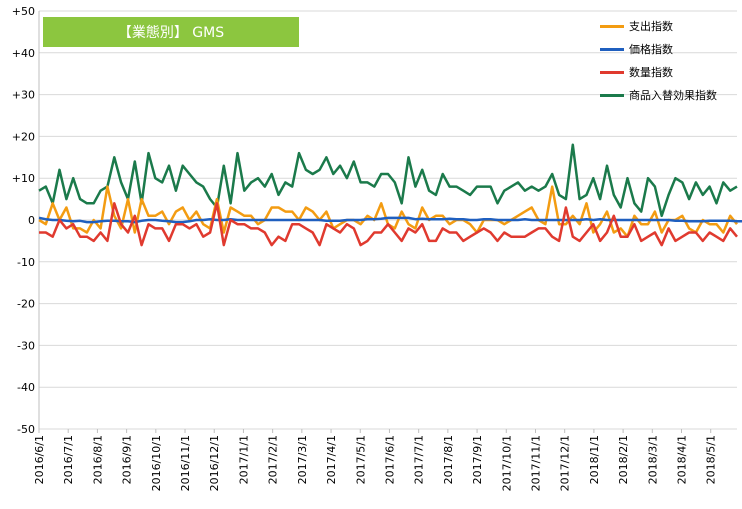 The height and width of the screenshot is (509, 742). Describe the element at coordinates (214, 463) in the screenshot. I see `x-tick-label: 2016/12/1` at that location.